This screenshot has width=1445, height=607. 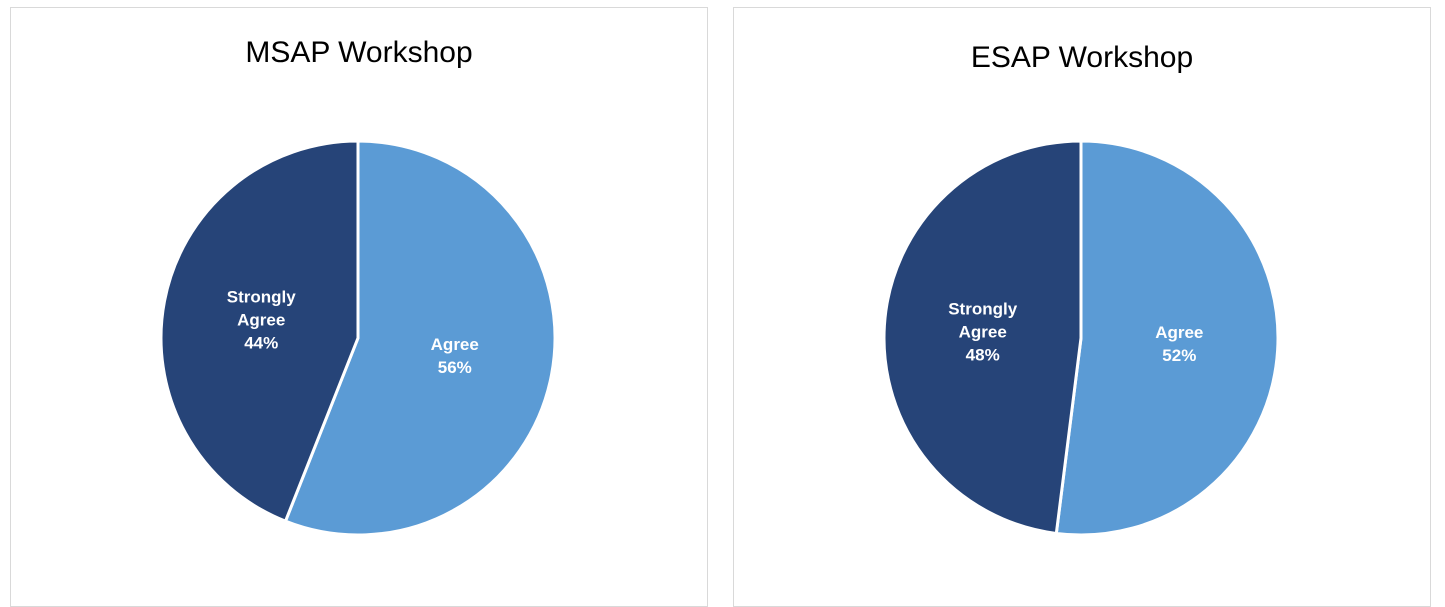 I want to click on chart-title: ESAP Workshop, so click(x=1082, y=57).